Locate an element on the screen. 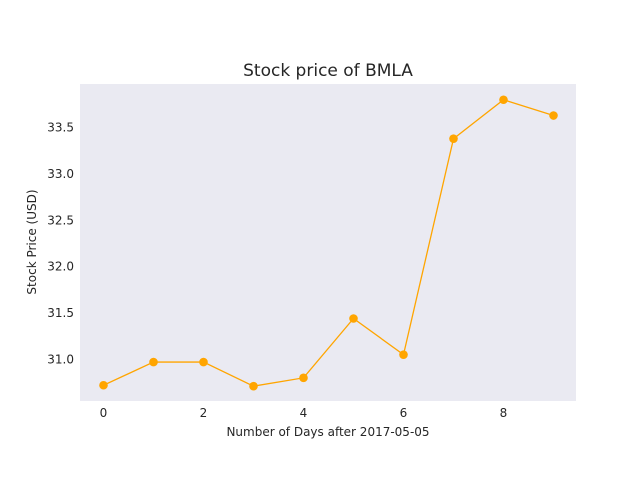  x-tick-label: 4 is located at coordinates (304, 413).